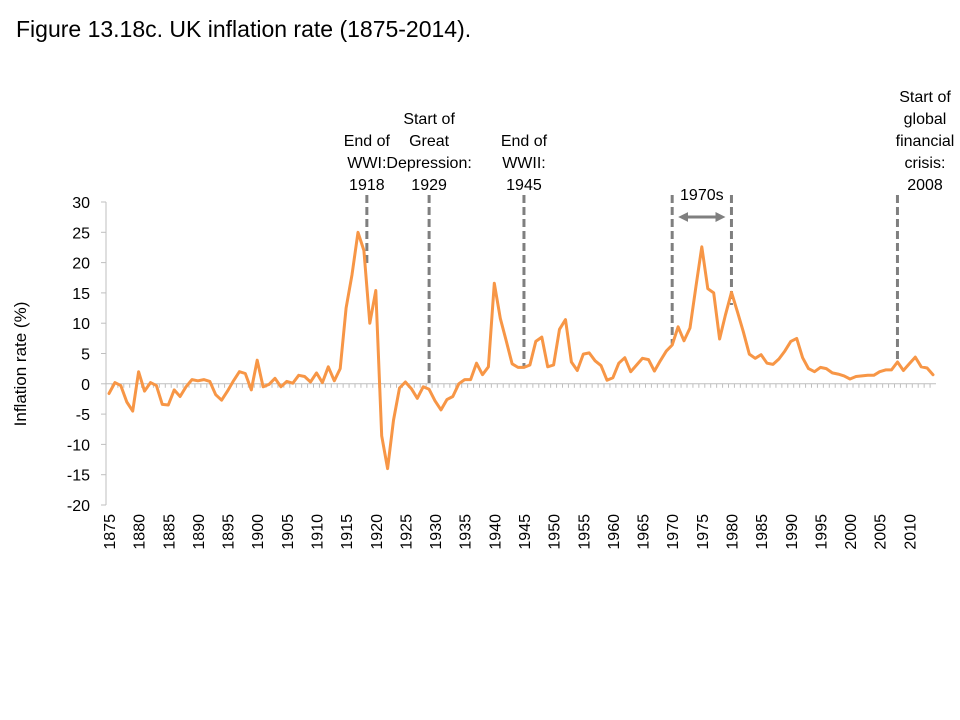 This screenshot has width=960, height=720. I want to click on x-tick-label: 1925, so click(406, 532).